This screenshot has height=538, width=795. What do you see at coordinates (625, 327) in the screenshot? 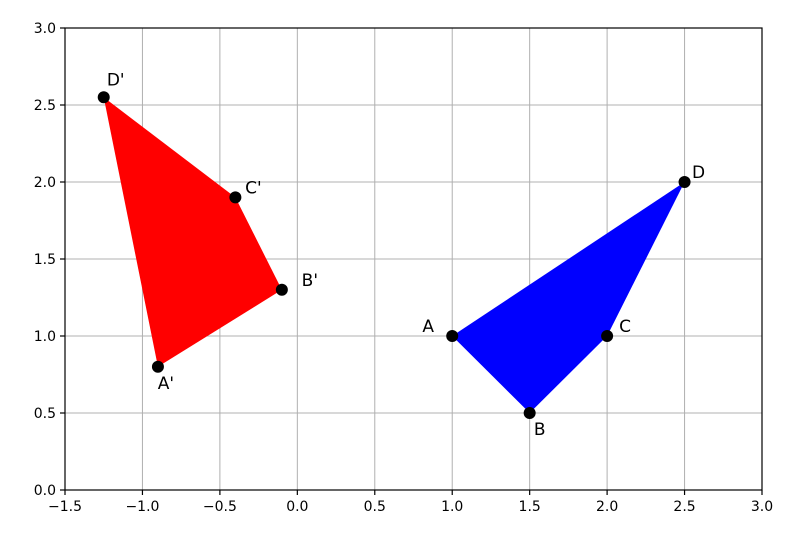
I see `vertex-label: C` at bounding box center [625, 327].